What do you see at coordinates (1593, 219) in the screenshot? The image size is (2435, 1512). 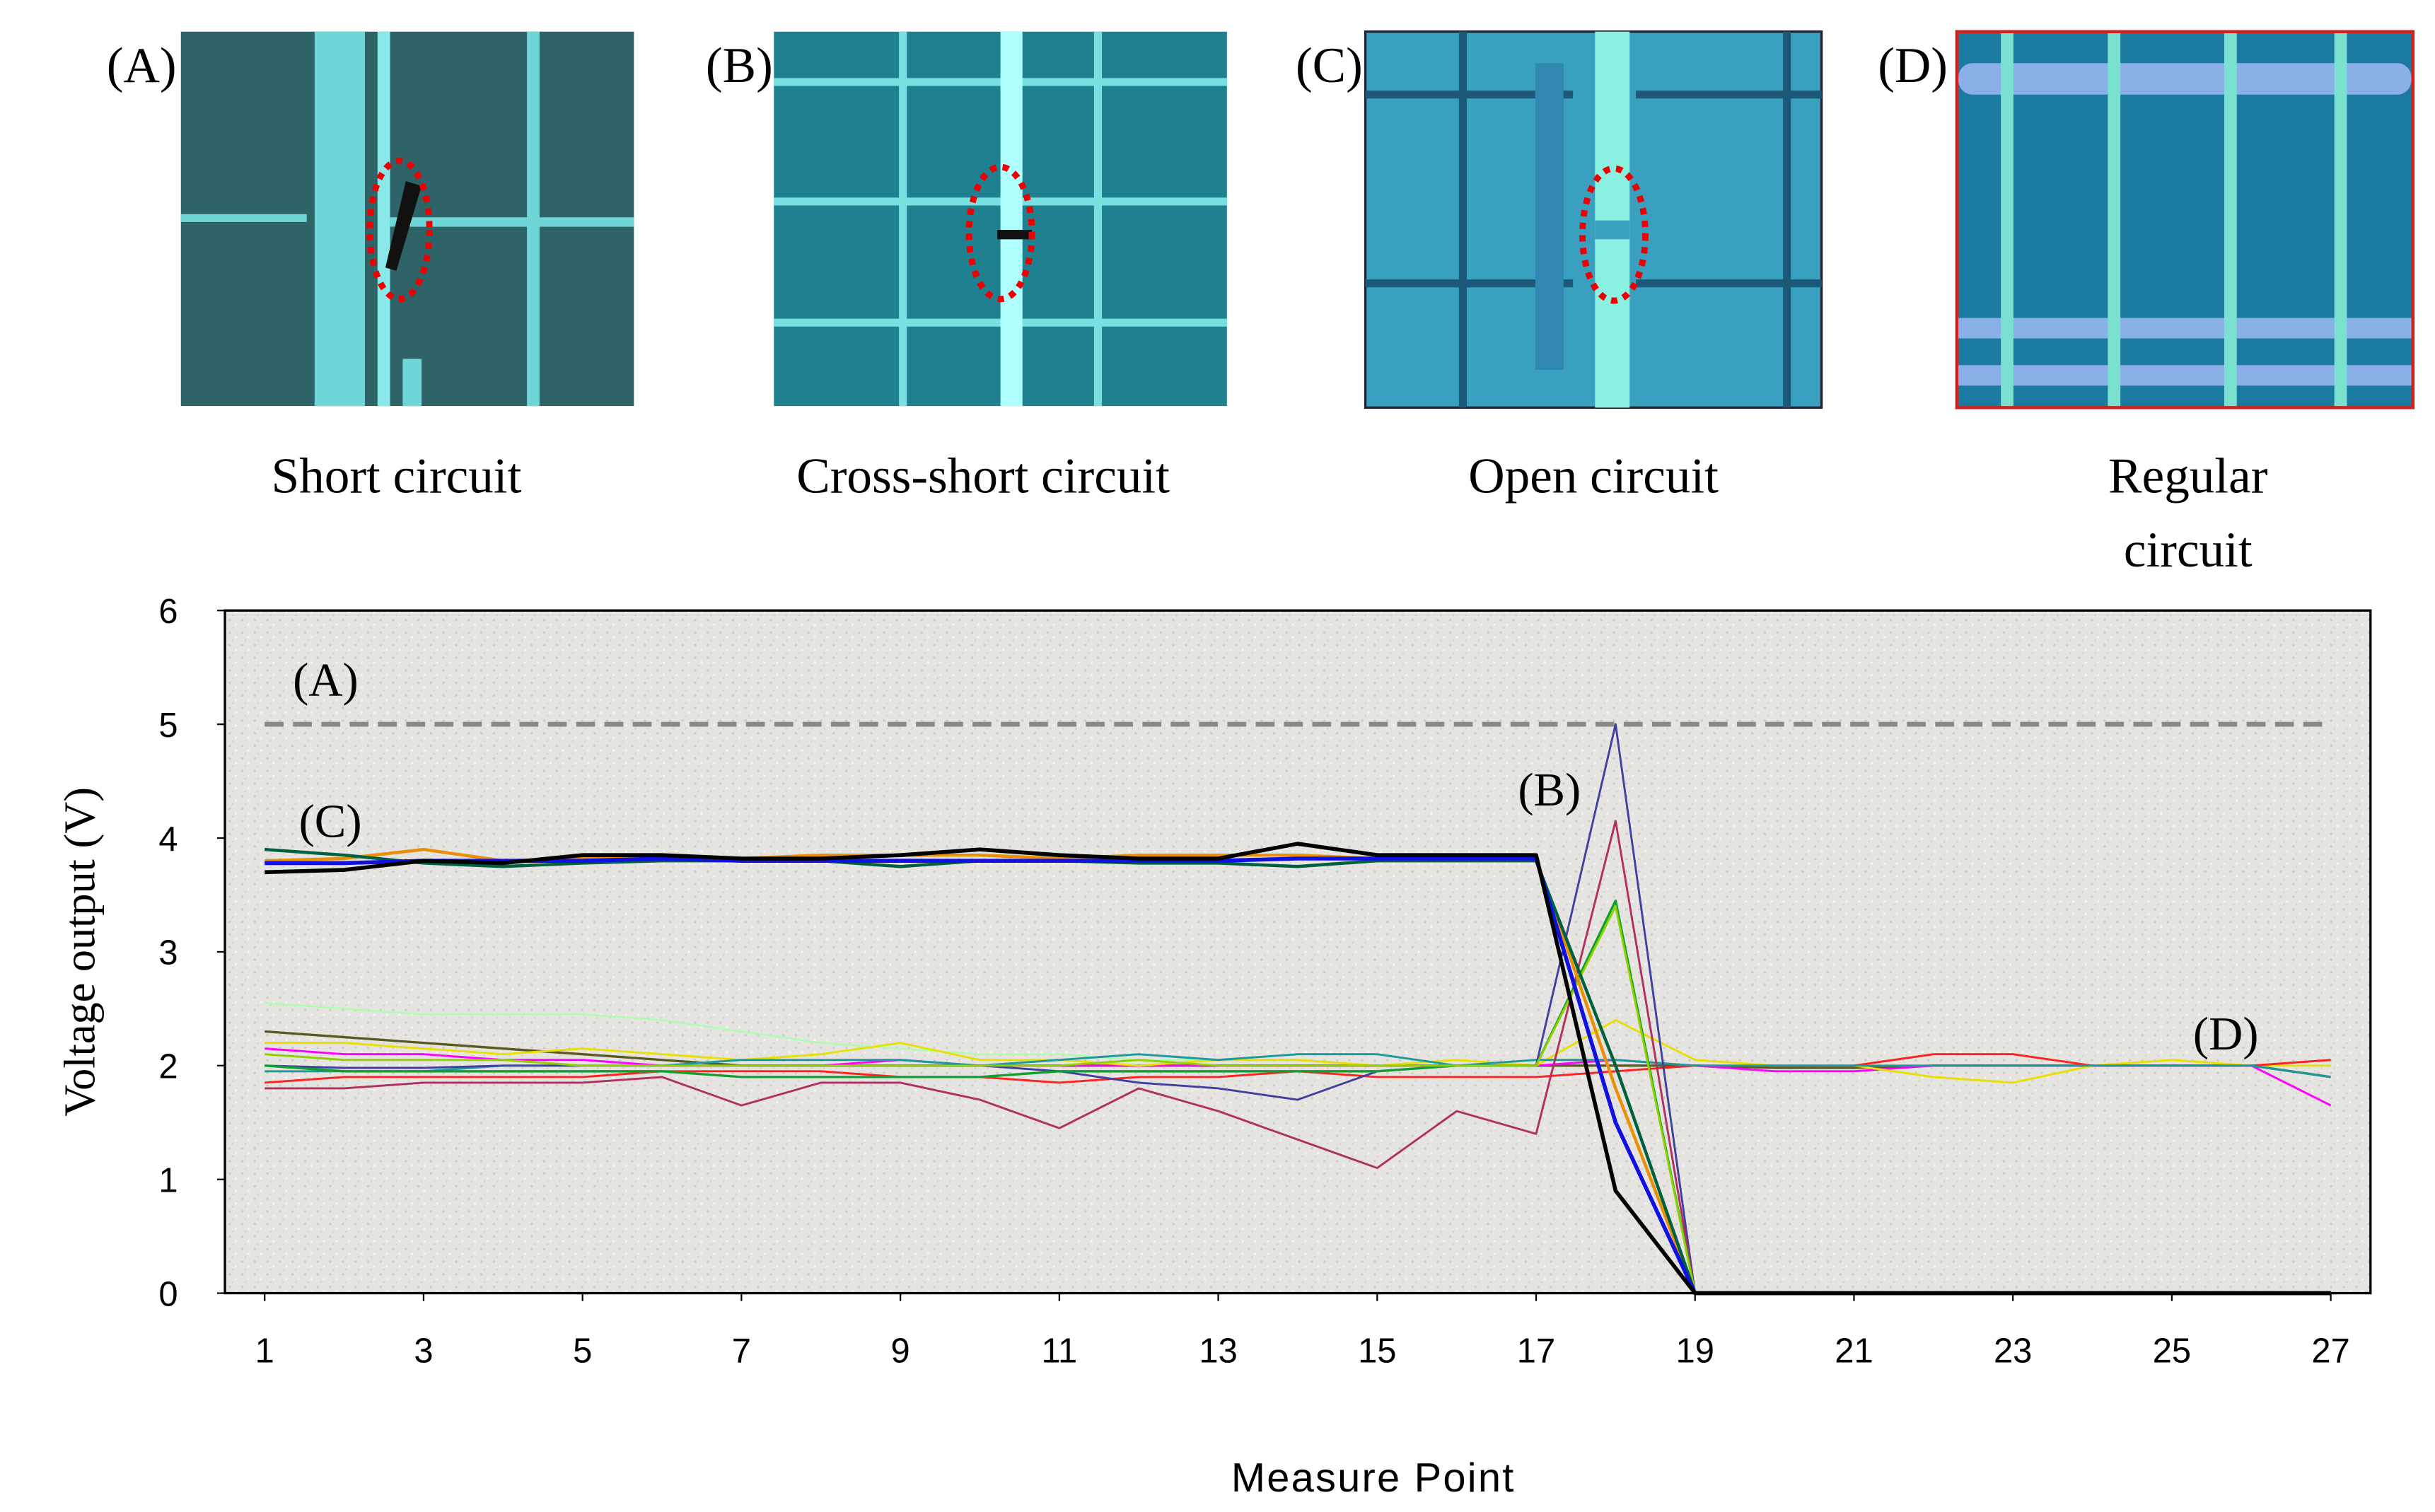 I see `micrograph-c` at bounding box center [1593, 219].